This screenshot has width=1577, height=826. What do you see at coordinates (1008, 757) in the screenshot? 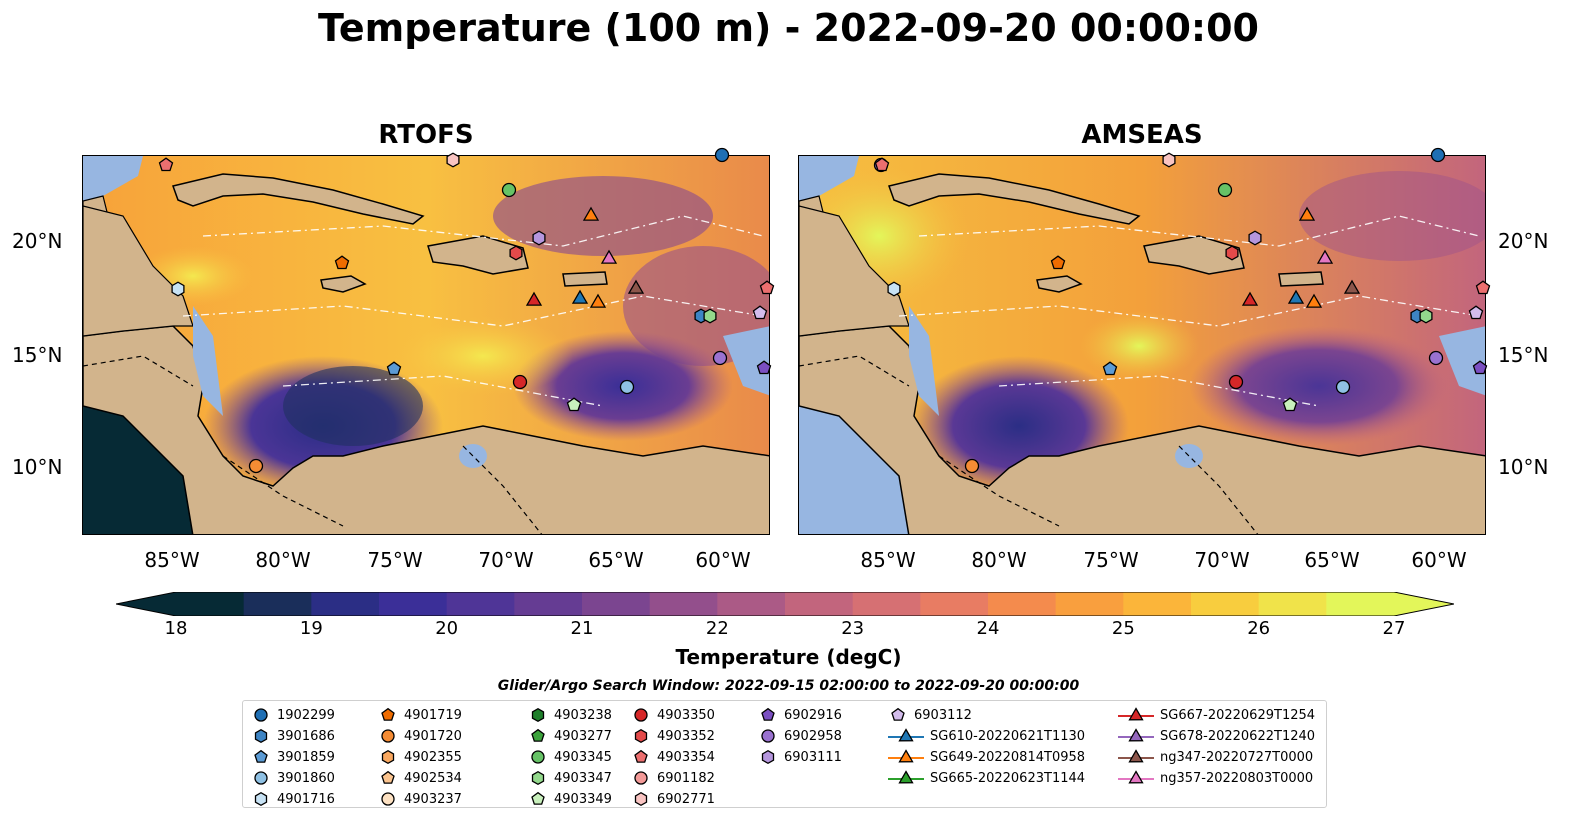
I see `legend-label: SG649-20220814T0958` at bounding box center [1008, 757].